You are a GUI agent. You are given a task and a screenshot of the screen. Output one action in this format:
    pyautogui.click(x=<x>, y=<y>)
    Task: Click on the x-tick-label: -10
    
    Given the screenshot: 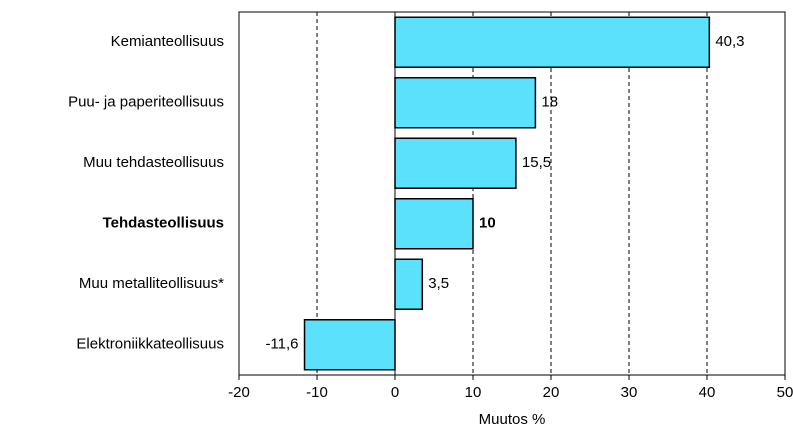 What is the action you would take?
    pyautogui.click(x=317, y=392)
    